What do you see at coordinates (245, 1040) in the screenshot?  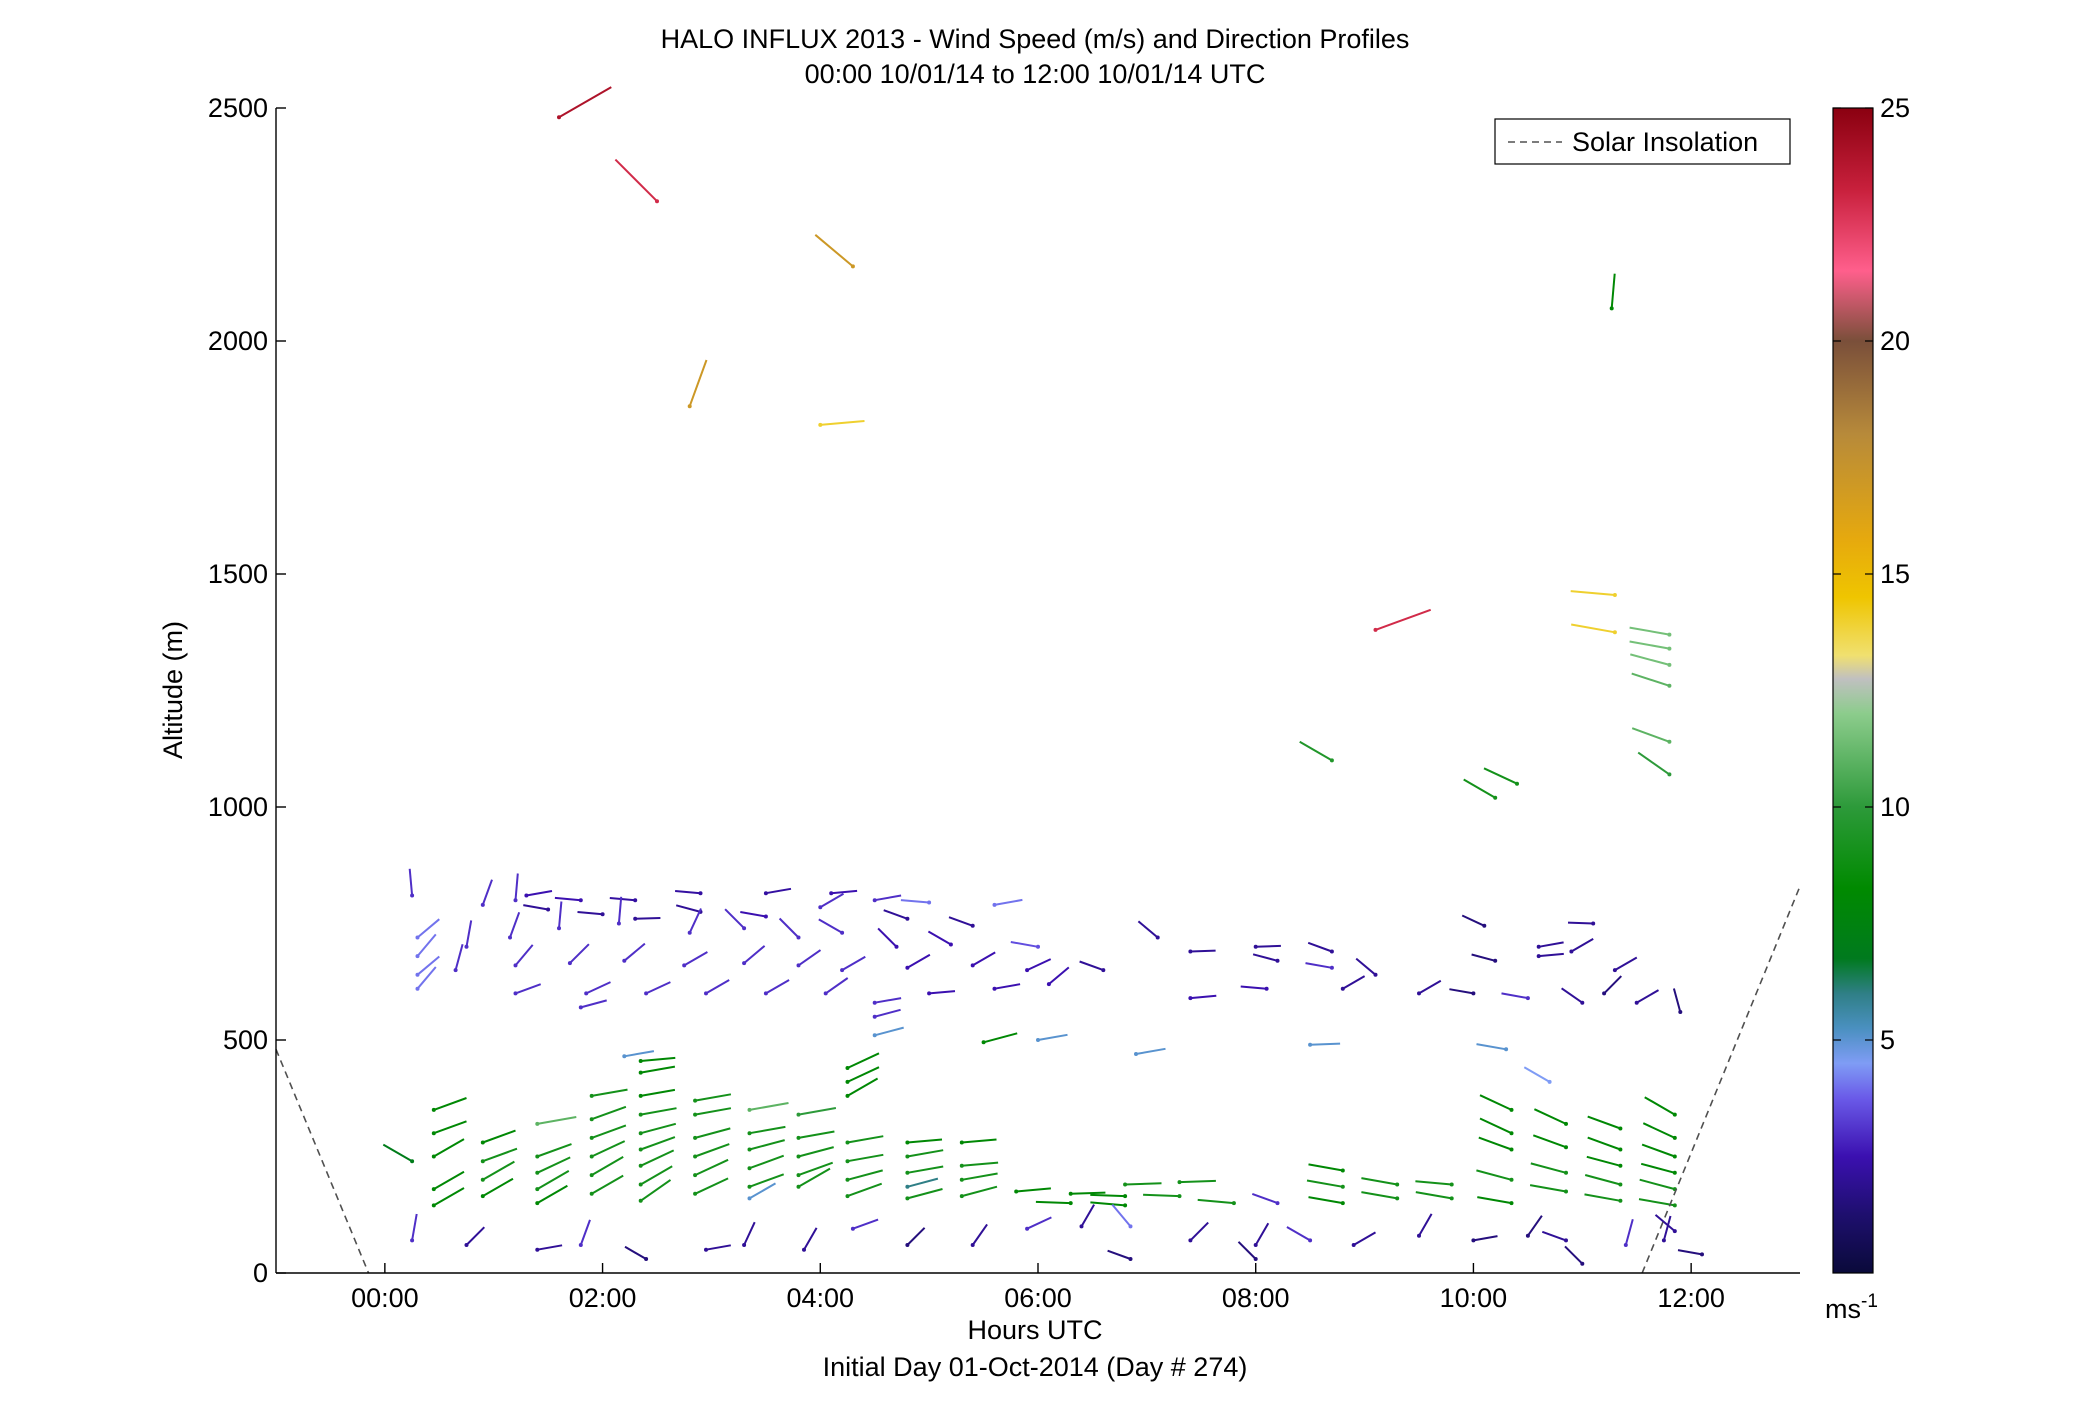 I see `y-tick-label: 500` at bounding box center [245, 1040].